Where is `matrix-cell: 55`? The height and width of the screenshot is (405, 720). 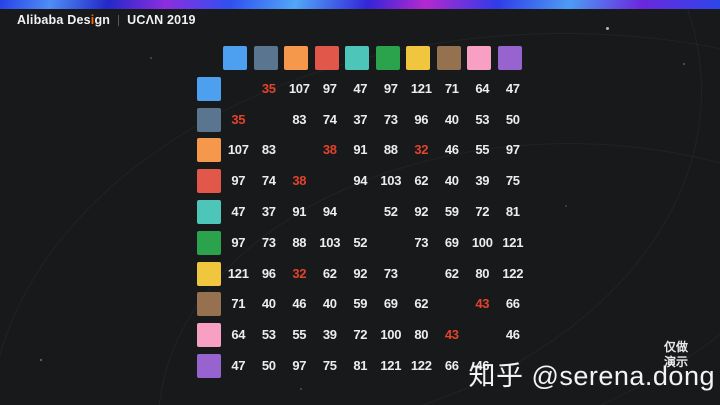 matrix-cell: 55 is located at coordinates (299, 335).